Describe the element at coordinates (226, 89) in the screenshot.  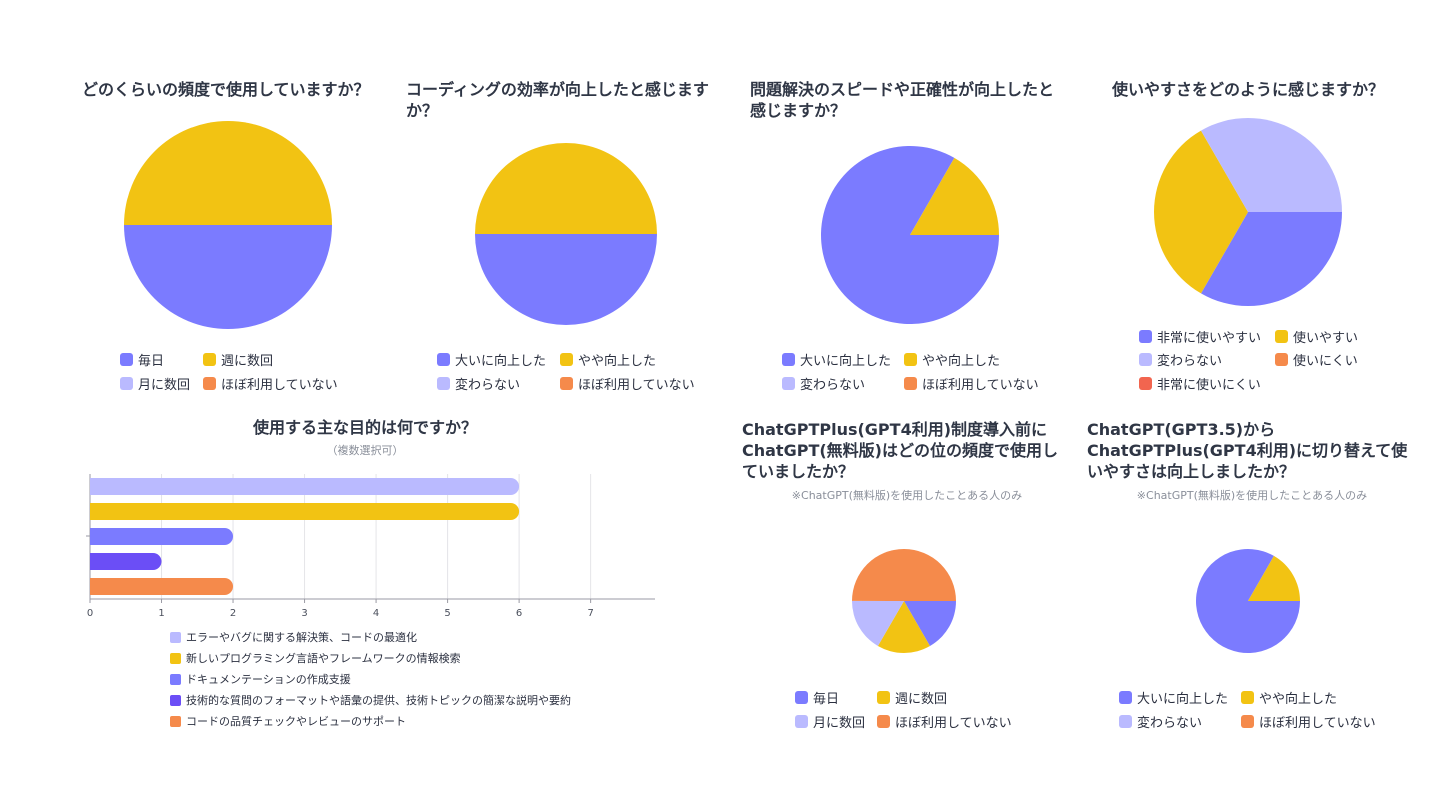
I see `pie-title: どのくらいの頻度で使用していますか？` at that location.